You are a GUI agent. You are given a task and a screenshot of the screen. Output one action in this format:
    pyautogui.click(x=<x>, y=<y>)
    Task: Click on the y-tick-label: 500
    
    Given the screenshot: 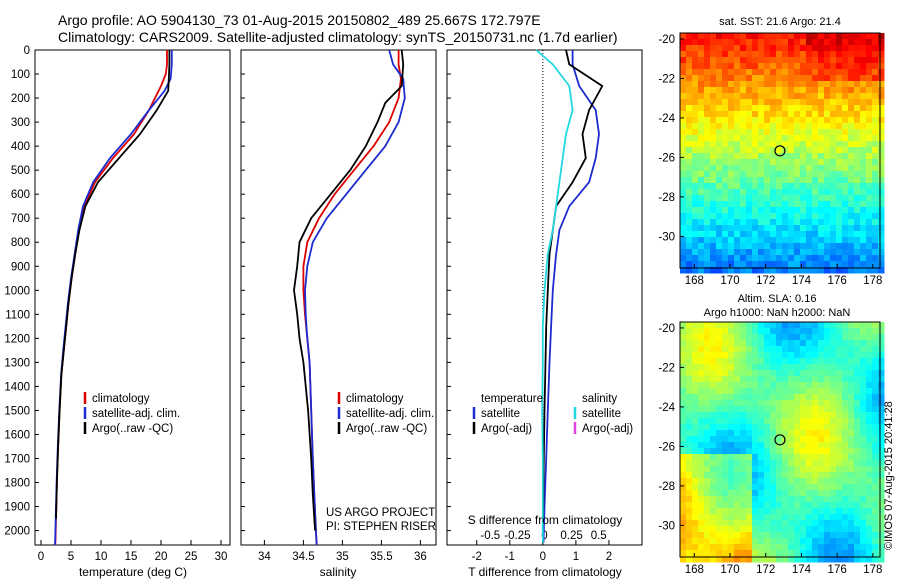 What is the action you would take?
    pyautogui.click(x=20, y=171)
    